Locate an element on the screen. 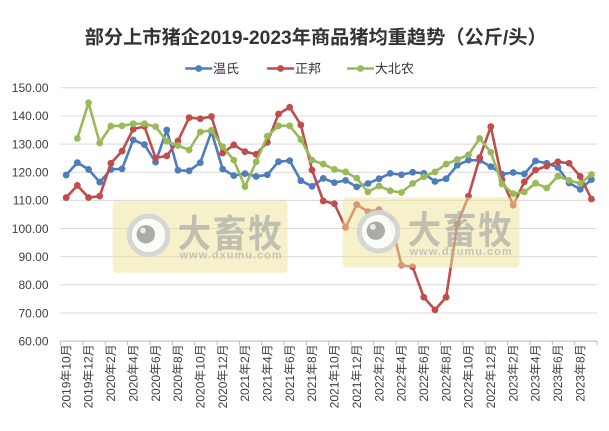 The width and height of the screenshot is (609, 431). svg-text: 120.00 is located at coordinates (30, 173).